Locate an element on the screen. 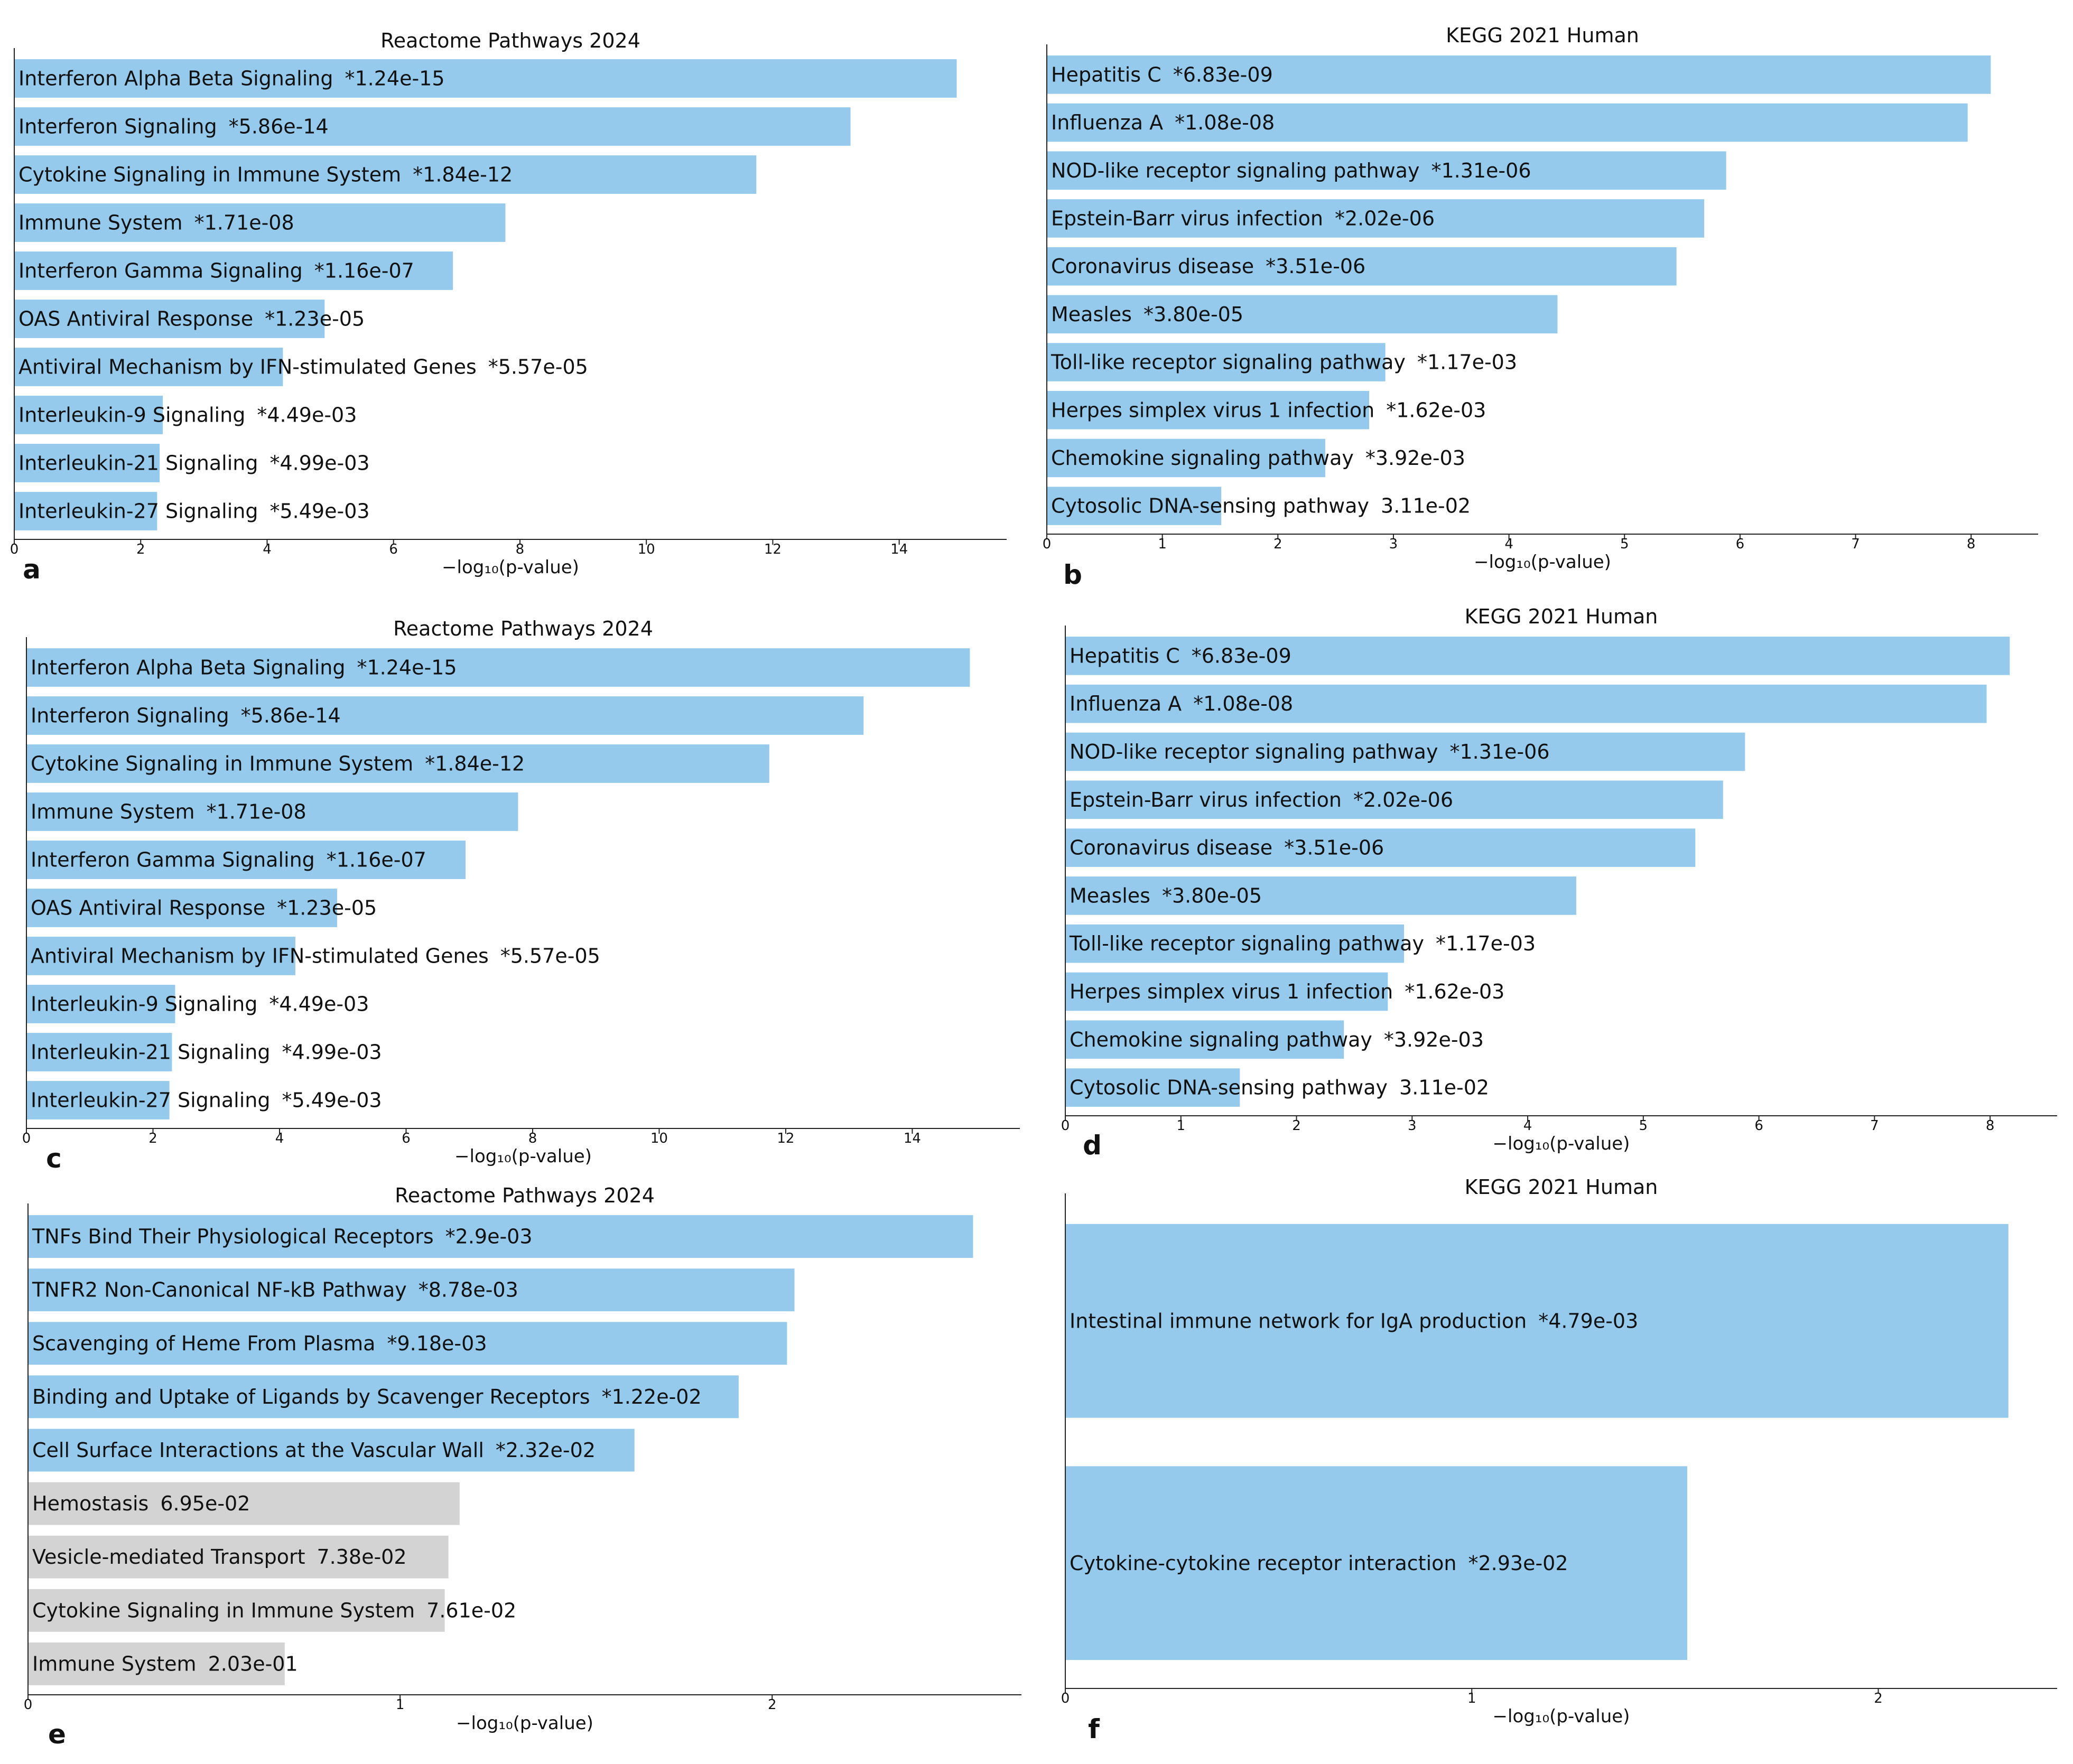 The height and width of the screenshot is (1764, 2073). term-label: Interferon Signaling is located at coordinates (130, 715).